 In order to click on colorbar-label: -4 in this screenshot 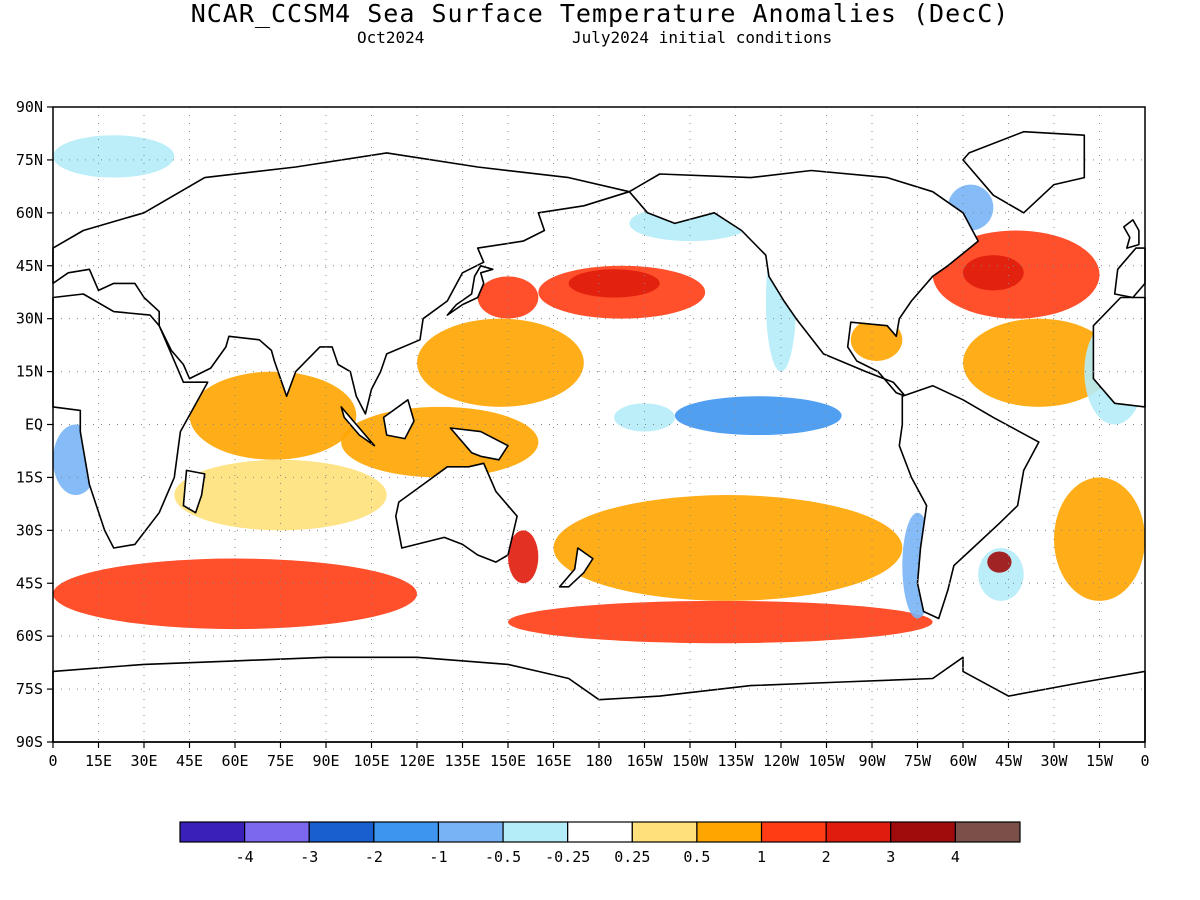, I will do `click(245, 857)`.